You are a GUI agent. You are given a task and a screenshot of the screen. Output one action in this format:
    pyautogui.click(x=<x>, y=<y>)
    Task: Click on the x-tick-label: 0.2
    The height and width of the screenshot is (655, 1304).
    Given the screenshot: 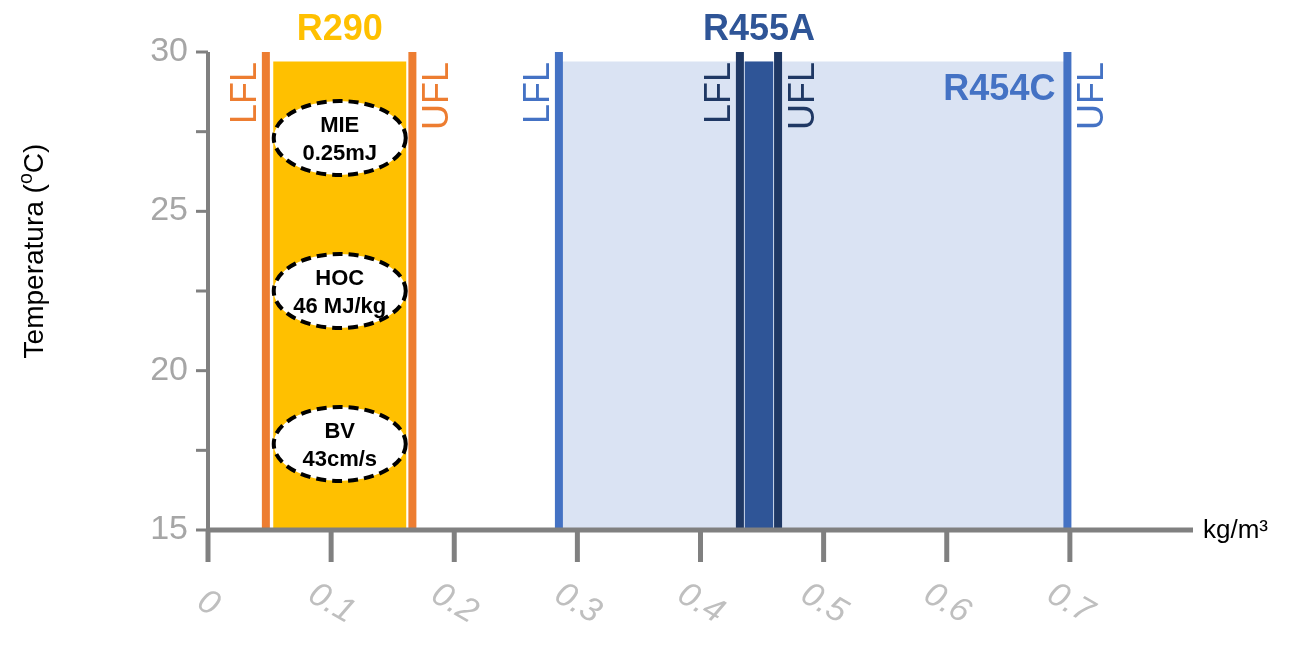 What is the action you would take?
    pyautogui.click(x=455, y=601)
    